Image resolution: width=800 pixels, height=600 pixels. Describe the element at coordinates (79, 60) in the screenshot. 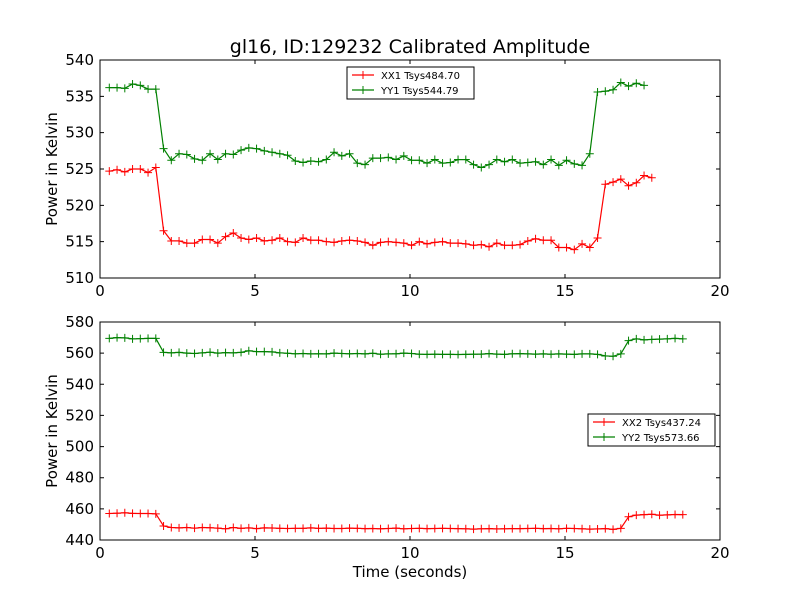

I see `y-tick-label: 540` at that location.